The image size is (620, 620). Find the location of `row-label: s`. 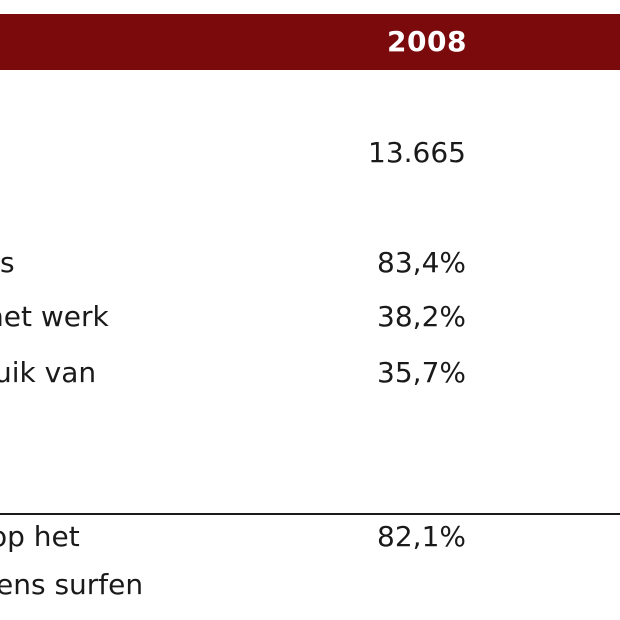

row-label: s is located at coordinates (7, 262).